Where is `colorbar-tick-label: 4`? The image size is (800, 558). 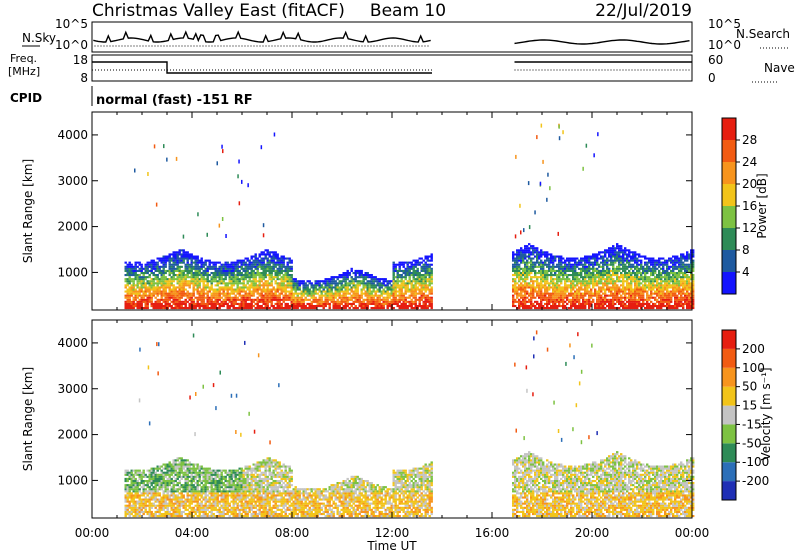
colorbar-tick-label: 4 is located at coordinates (746, 272).